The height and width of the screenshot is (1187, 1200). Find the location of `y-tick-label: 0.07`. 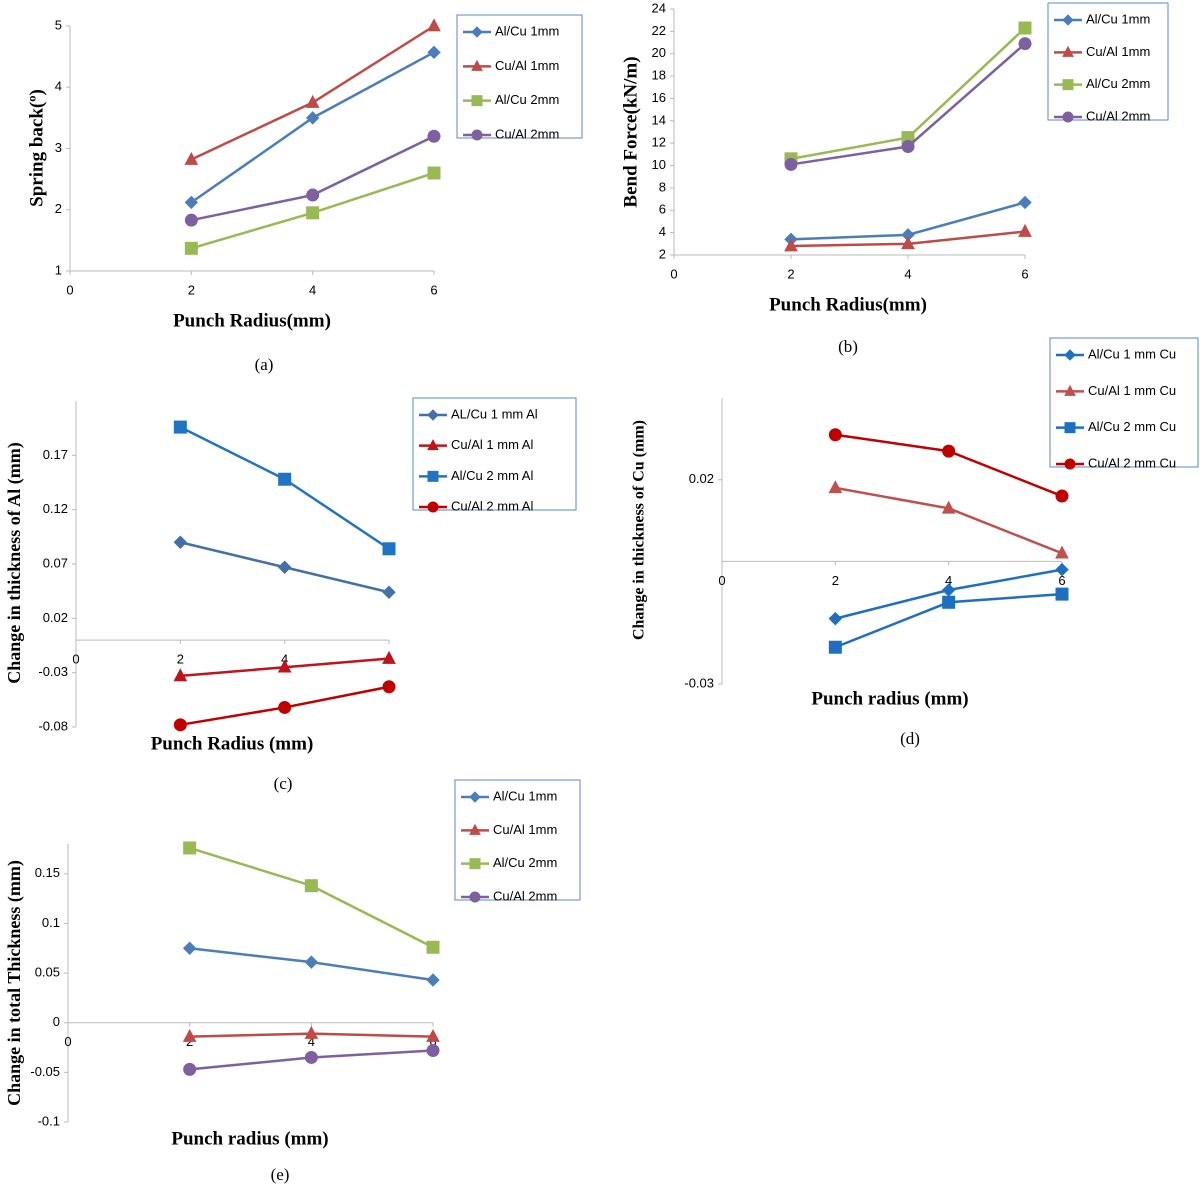

y-tick-label: 0.07 is located at coordinates (55, 562).